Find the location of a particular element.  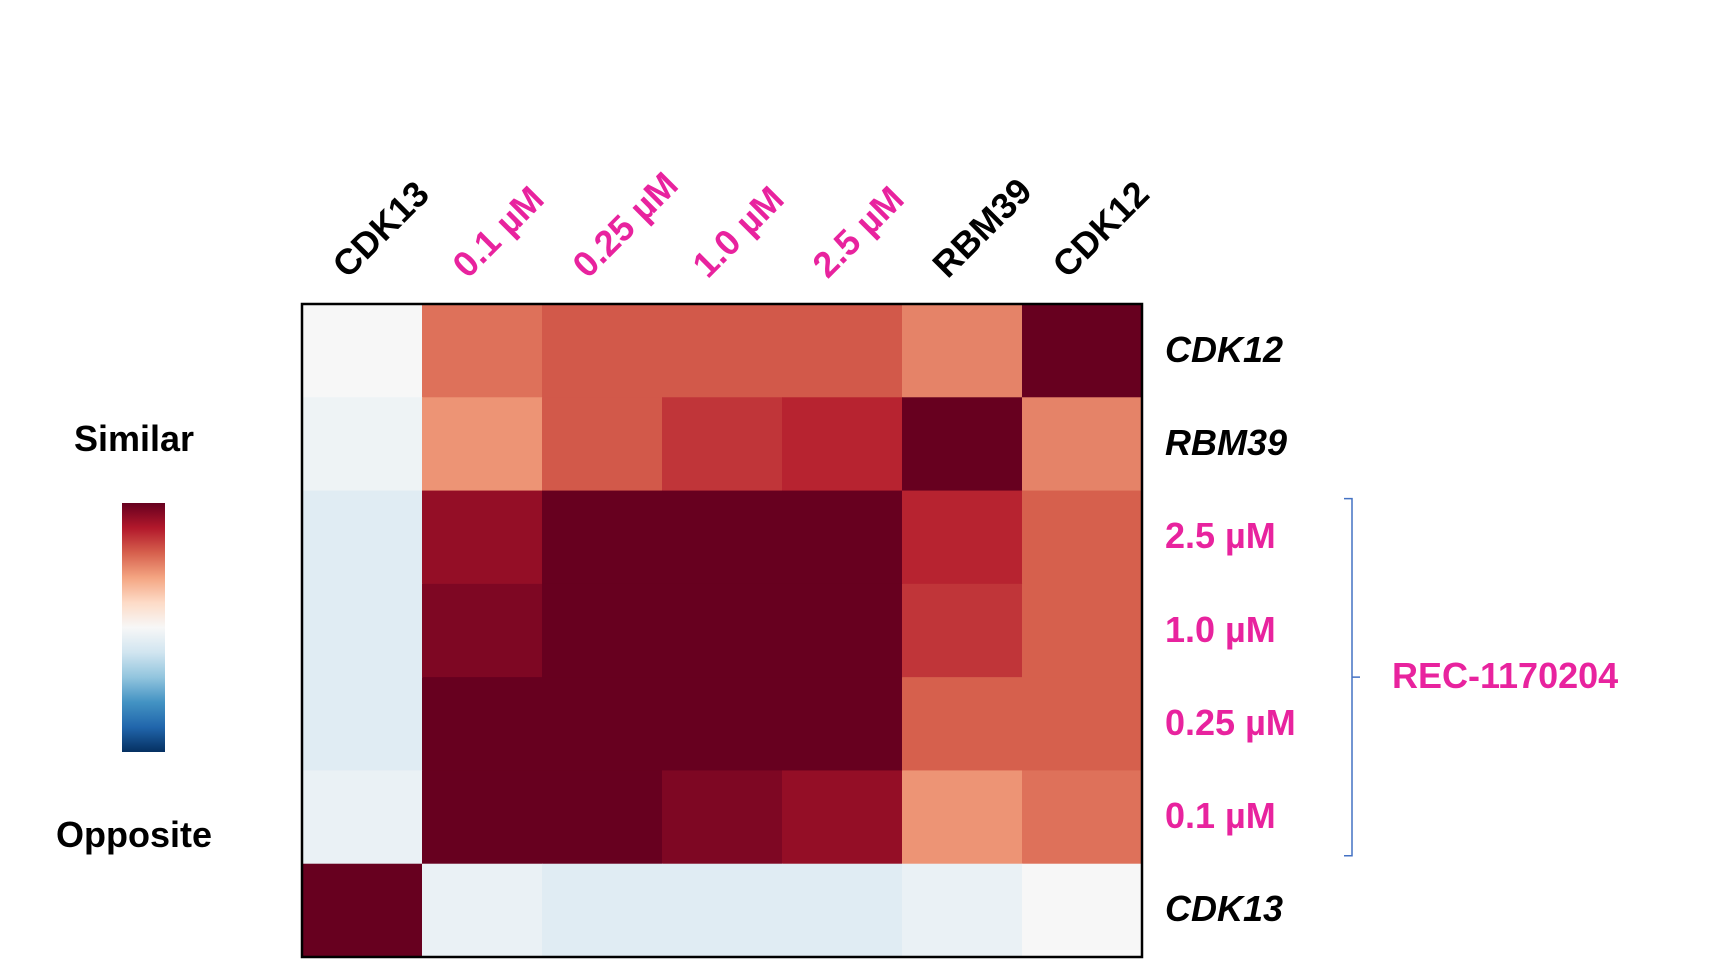

row-label: CDK12 is located at coordinates (1224, 349).